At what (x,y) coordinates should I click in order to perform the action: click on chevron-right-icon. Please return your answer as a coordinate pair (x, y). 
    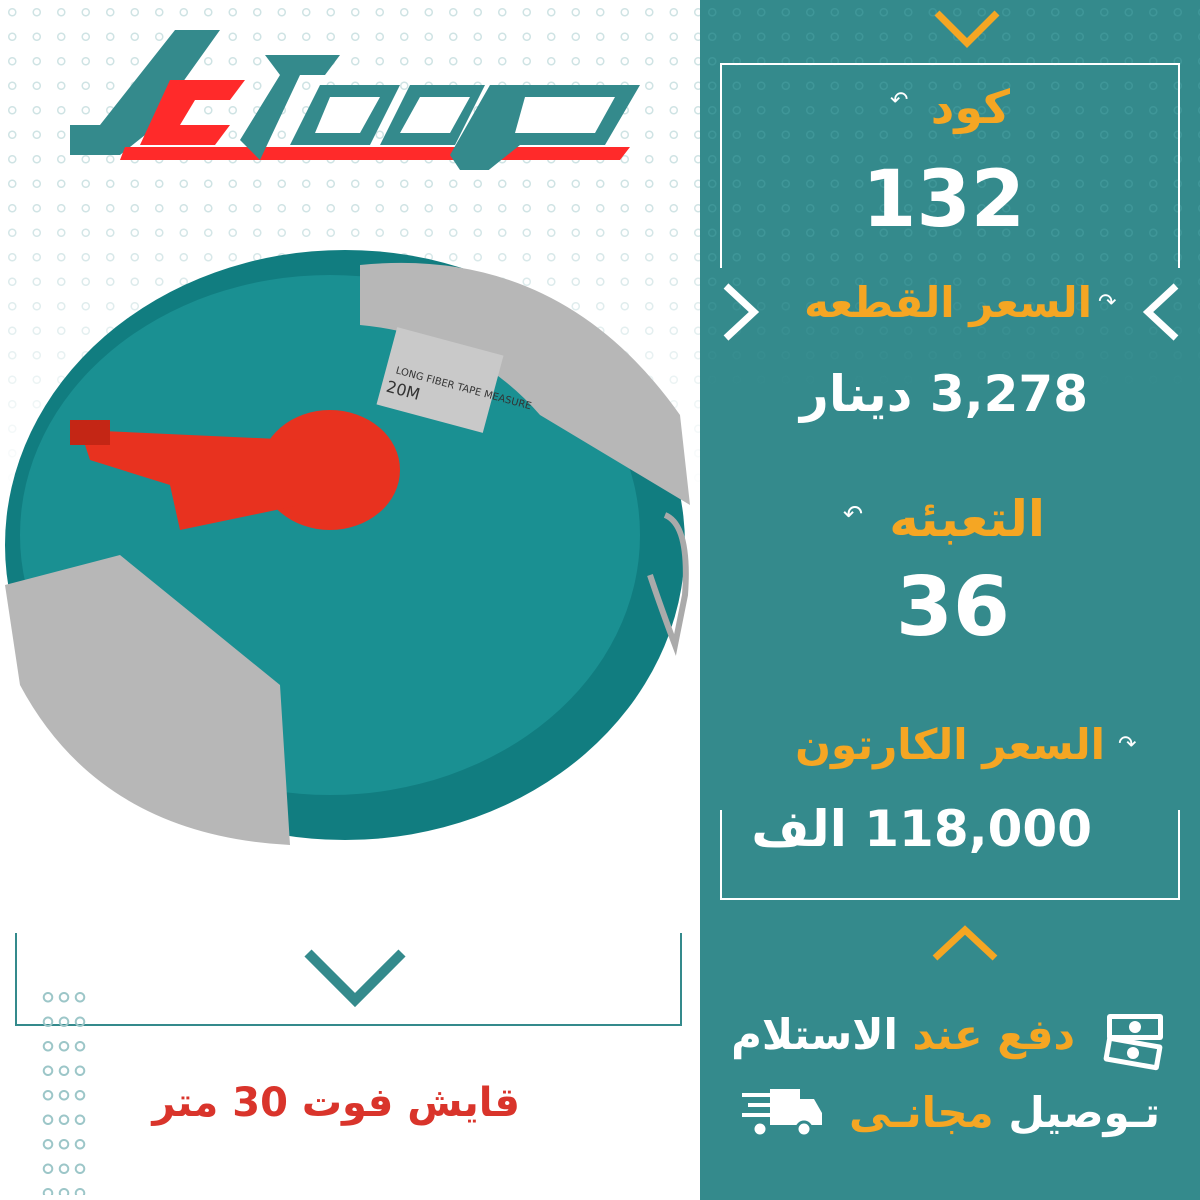
    Looking at the image, I should click on (1160, 312).